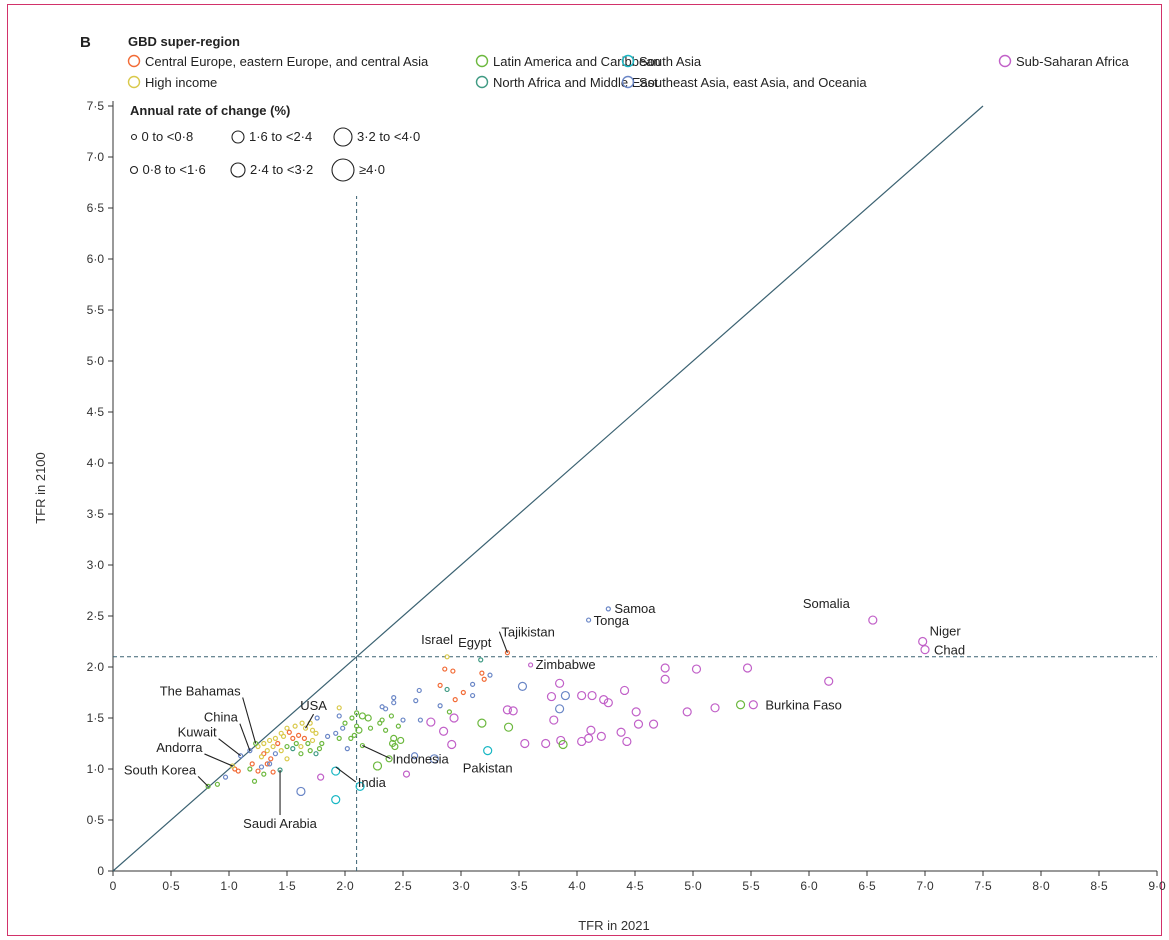  Describe the element at coordinates (568, 61) in the screenshot. I see `legend-item: Latin America and Caribbean` at that location.